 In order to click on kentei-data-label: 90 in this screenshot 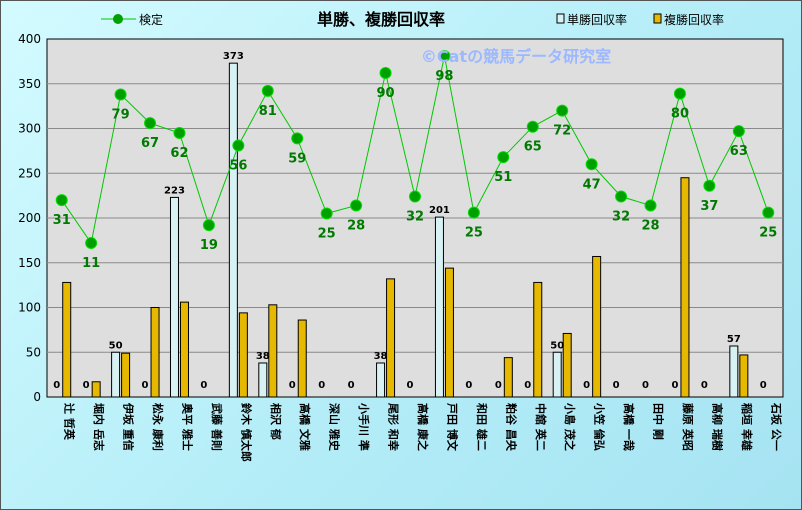, I will do `click(386, 93)`.